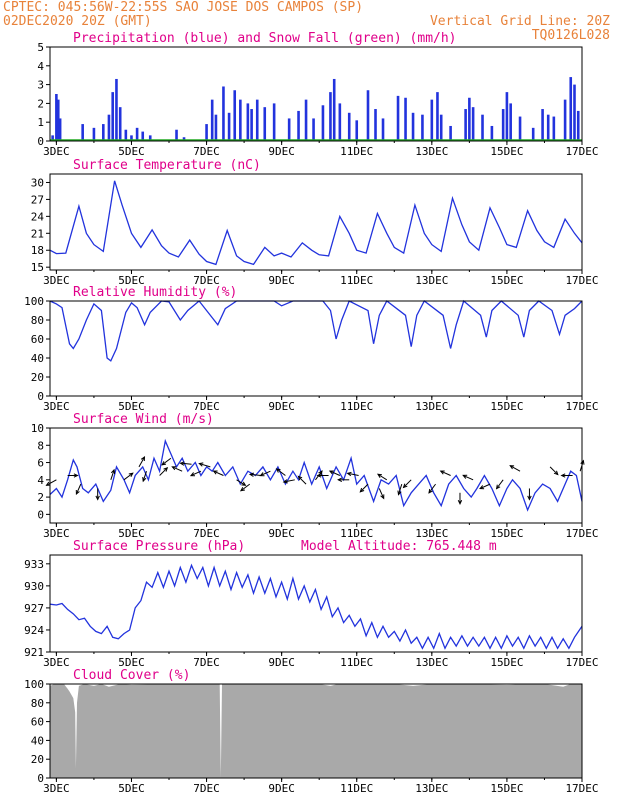 The image size is (618, 800). What do you see at coordinates (143, 419) in the screenshot?
I see `panel-title-wind: Surface Wind (m/s)` at bounding box center [143, 419].